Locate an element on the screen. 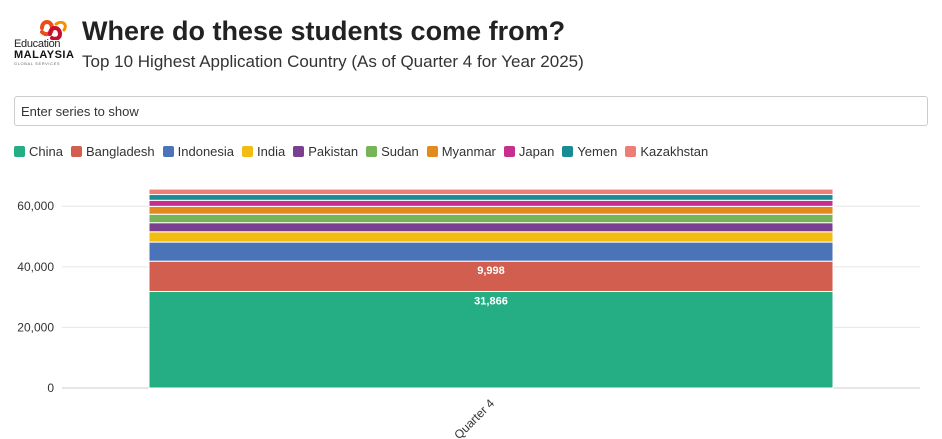  logo-text-education: Education is located at coordinates (37, 44).